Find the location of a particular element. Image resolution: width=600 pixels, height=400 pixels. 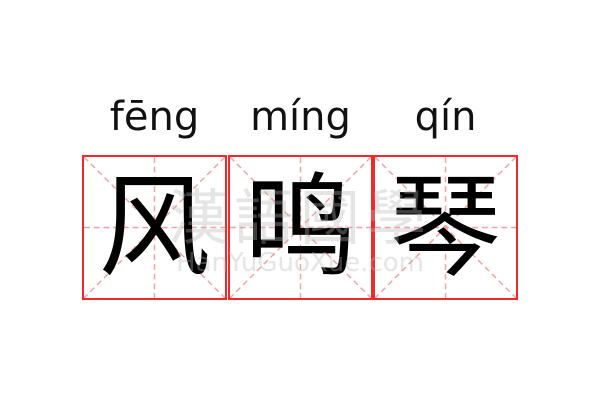

character-box-1: 风 is located at coordinates (154, 227).